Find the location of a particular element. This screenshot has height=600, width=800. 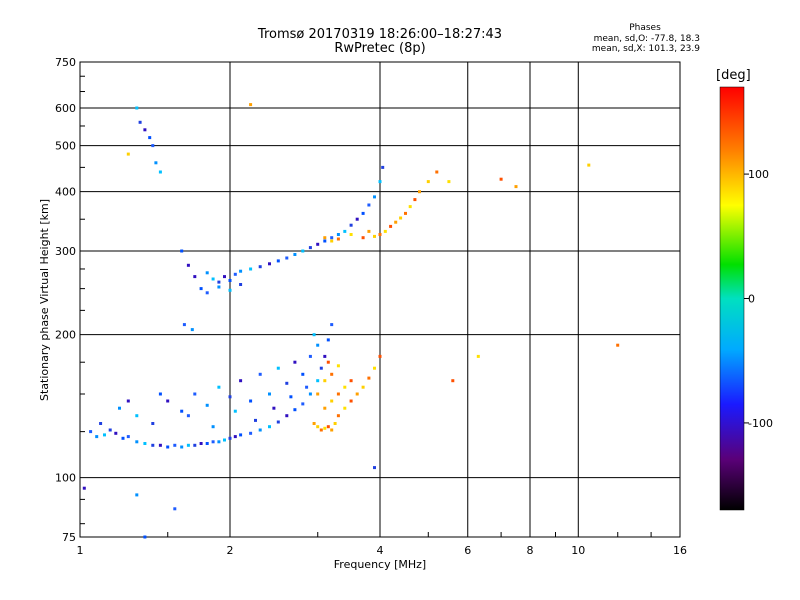

x-tick-label: 1 is located at coordinates (80, 550).